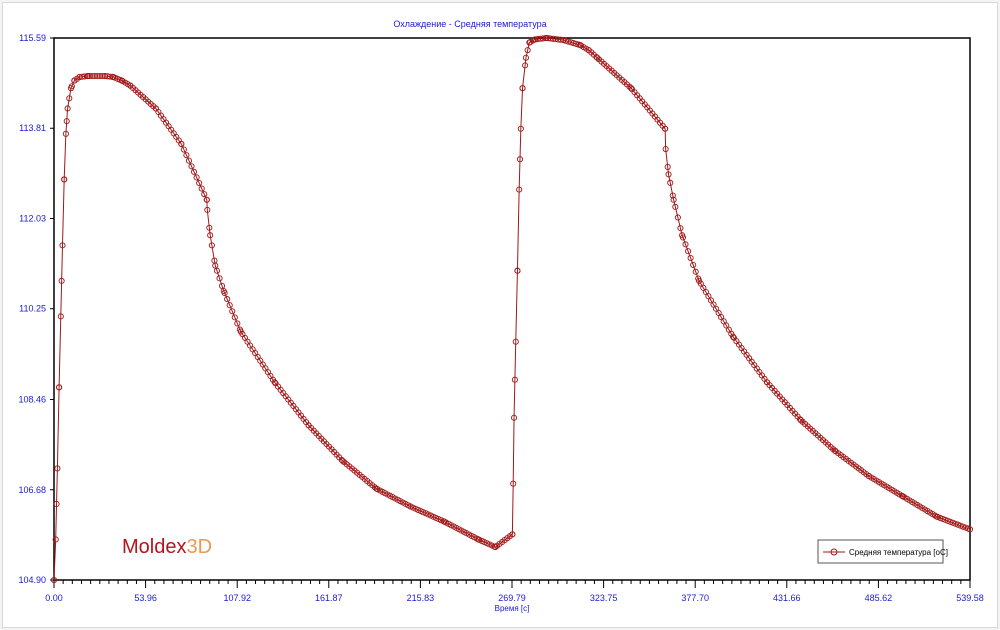  What do you see at coordinates (199, 547) in the screenshot?
I see `brand-suffix: 3D` at bounding box center [199, 547].